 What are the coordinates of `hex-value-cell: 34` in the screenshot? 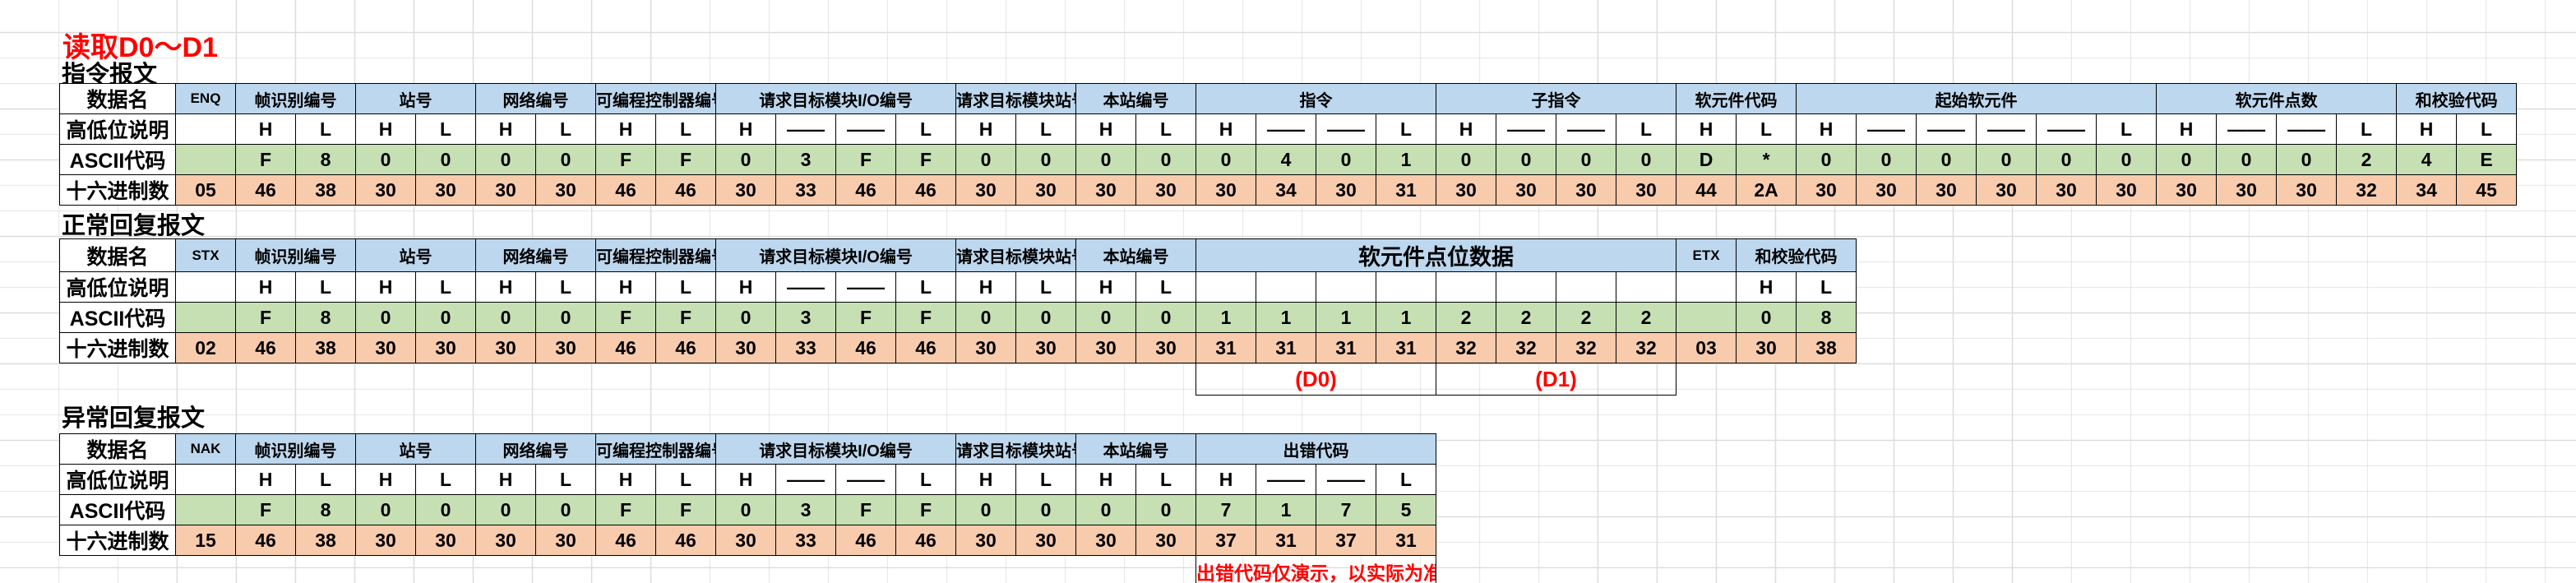 It's located at (2427, 190).